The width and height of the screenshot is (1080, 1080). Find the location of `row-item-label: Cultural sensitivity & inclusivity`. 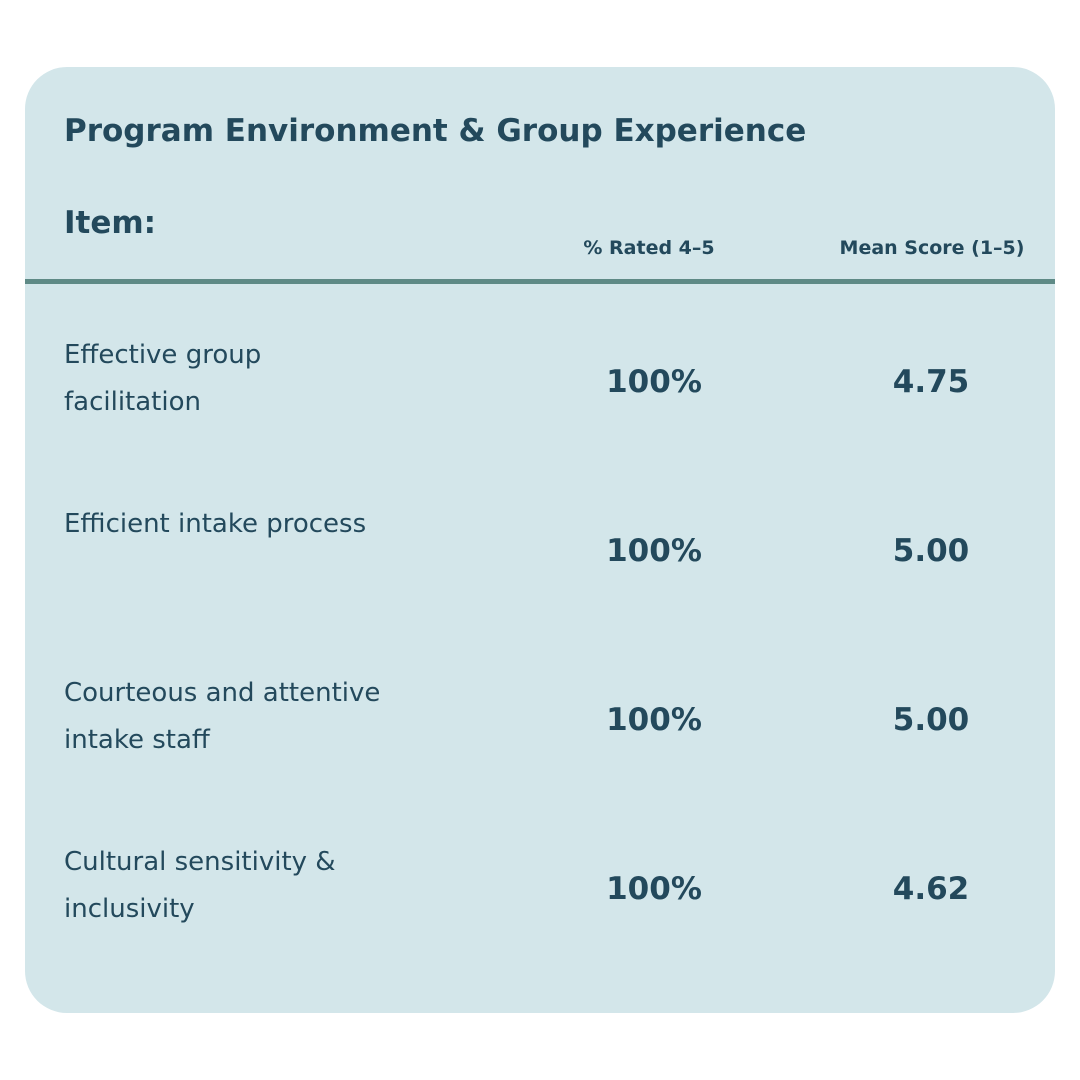

row-item-label: Cultural sensitivity & inclusivity is located at coordinates (200, 885).